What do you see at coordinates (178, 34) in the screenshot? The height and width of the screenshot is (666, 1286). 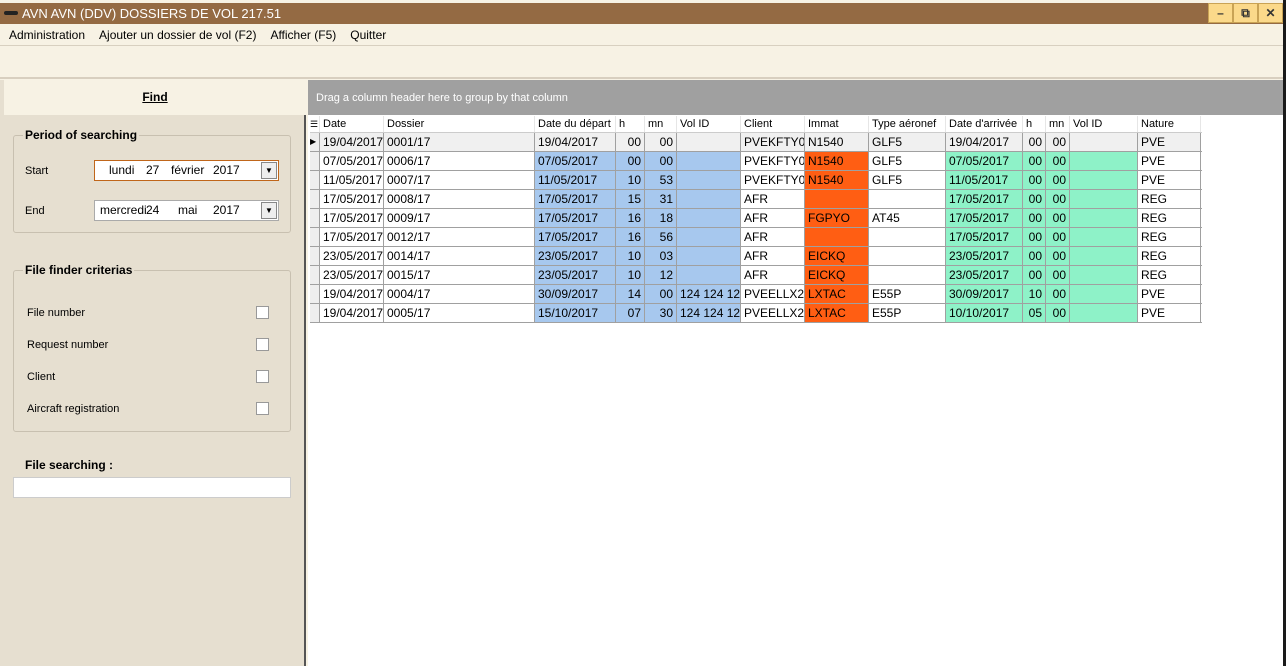 I see `menu-add-file: Ajouter un dossier de vol (F2)` at bounding box center [178, 34].